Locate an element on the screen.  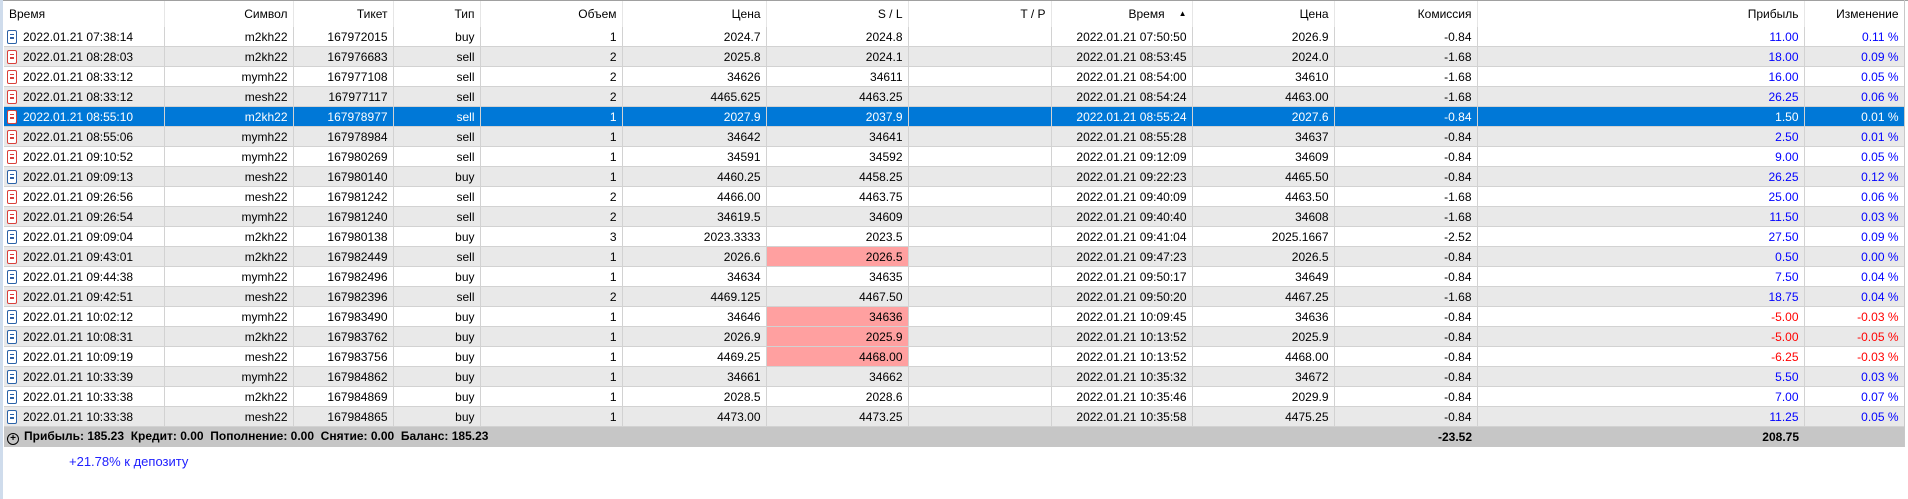
cell-change: 0.01 % is located at coordinates (1854, 136).